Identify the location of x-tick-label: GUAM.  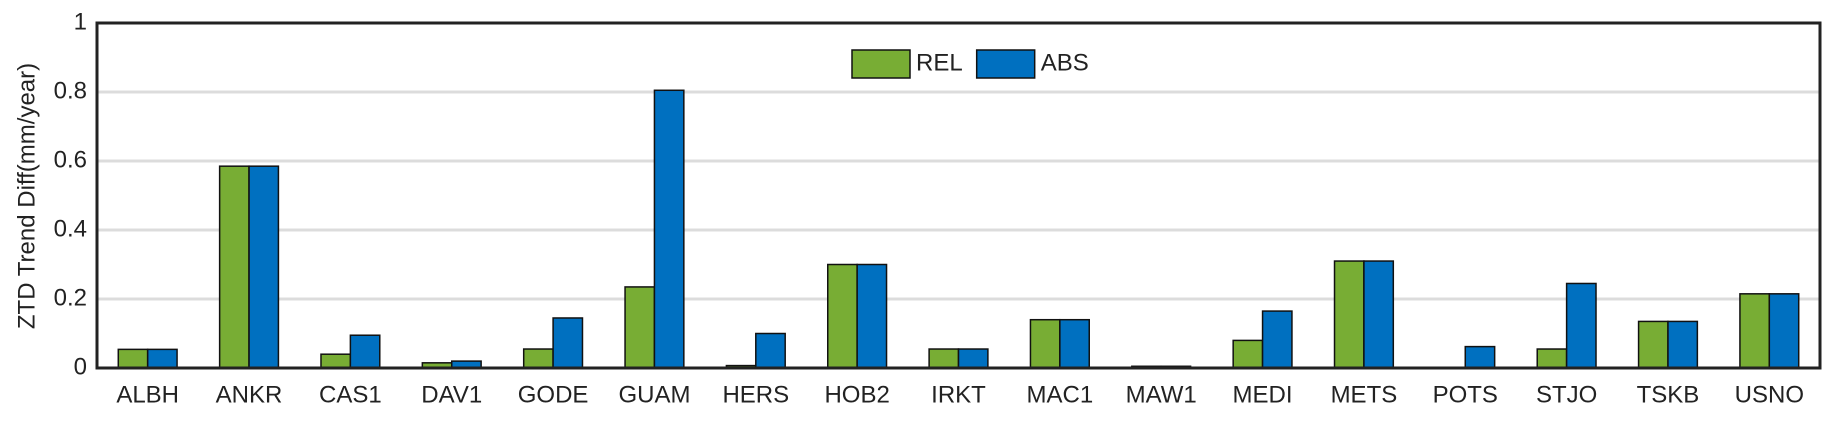
(654, 394).